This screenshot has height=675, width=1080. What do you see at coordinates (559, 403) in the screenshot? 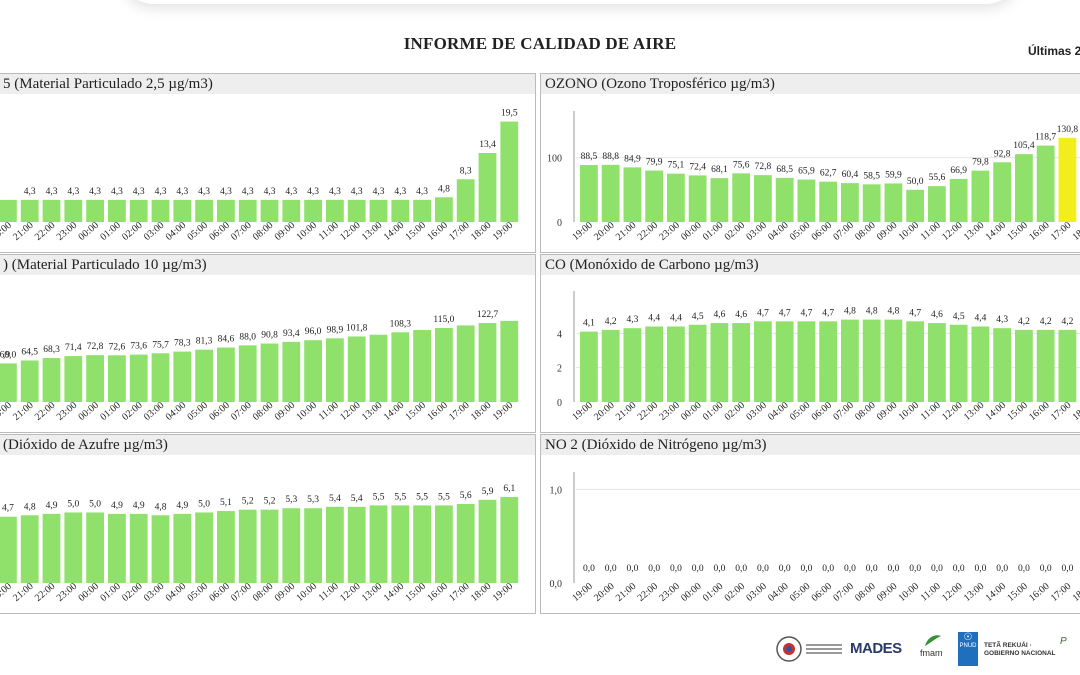
I see `y-tick-label: 0` at bounding box center [559, 403].